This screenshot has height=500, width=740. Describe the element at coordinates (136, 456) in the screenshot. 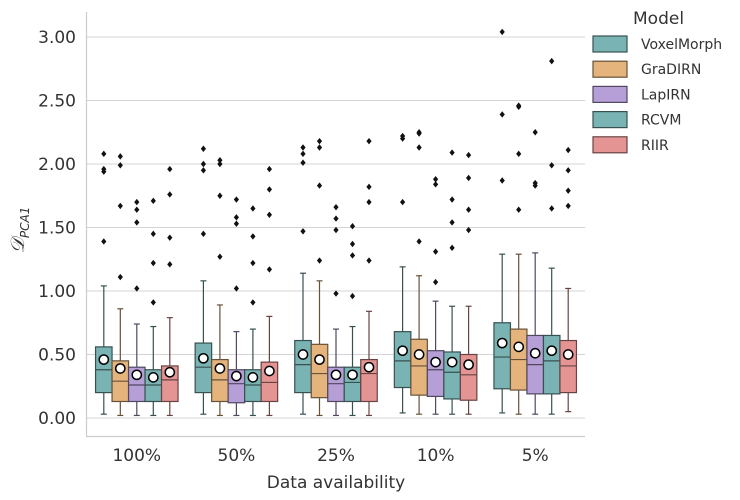

I see `x-tick-label: 100%` at that location.